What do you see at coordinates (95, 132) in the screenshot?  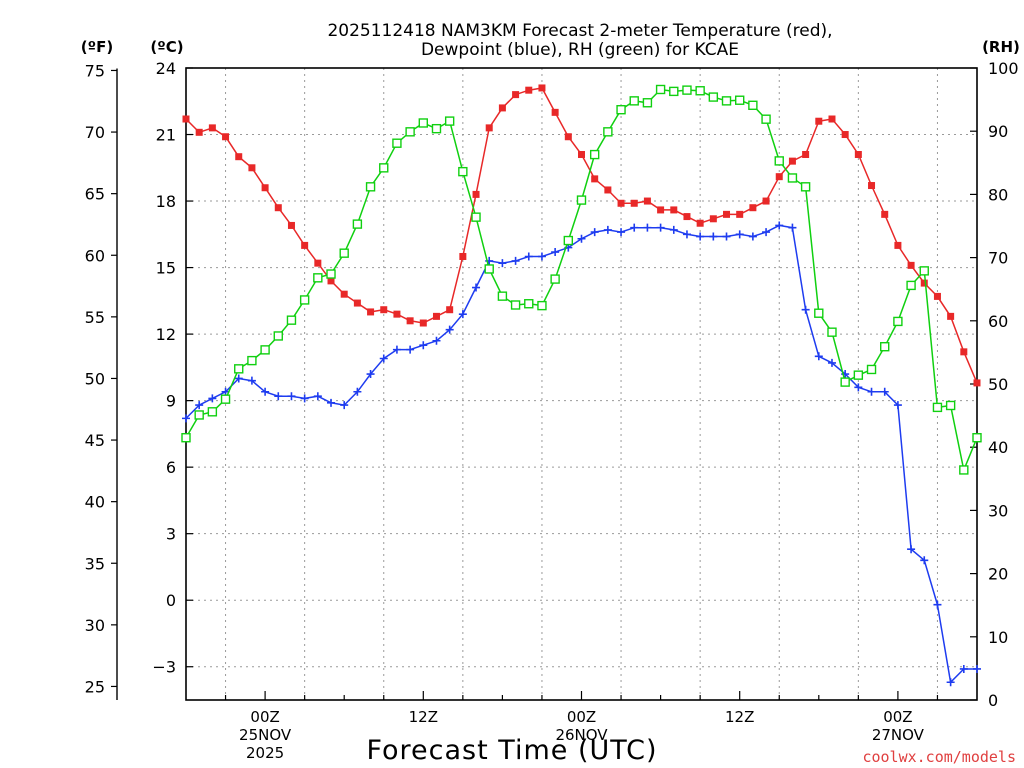 I see `fahrenheit-tick-label: 70` at bounding box center [95, 132].